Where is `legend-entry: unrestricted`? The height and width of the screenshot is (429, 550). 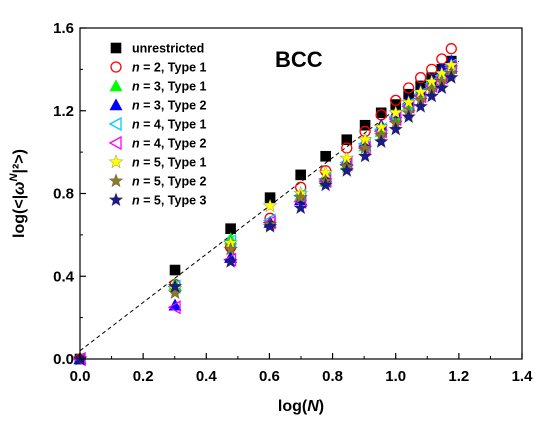 legend-entry: unrestricted is located at coordinates (157, 49).